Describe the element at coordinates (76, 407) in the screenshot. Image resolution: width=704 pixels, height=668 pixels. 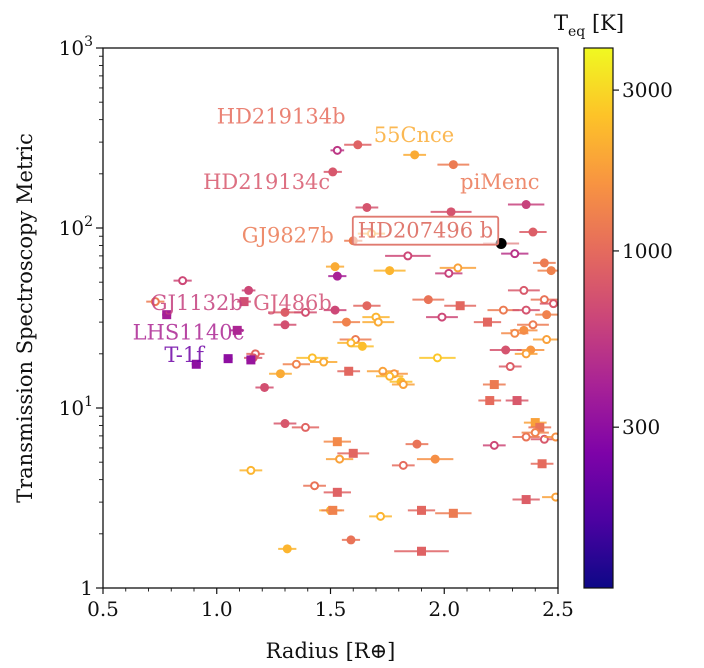
I see `y-tick-label: 10¹` at that location.